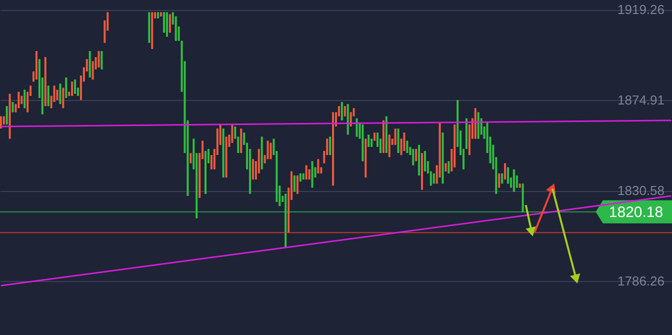  What do you see at coordinates (641, 281) in the screenshot?
I see `y-tick-label: 1786.26` at bounding box center [641, 281].